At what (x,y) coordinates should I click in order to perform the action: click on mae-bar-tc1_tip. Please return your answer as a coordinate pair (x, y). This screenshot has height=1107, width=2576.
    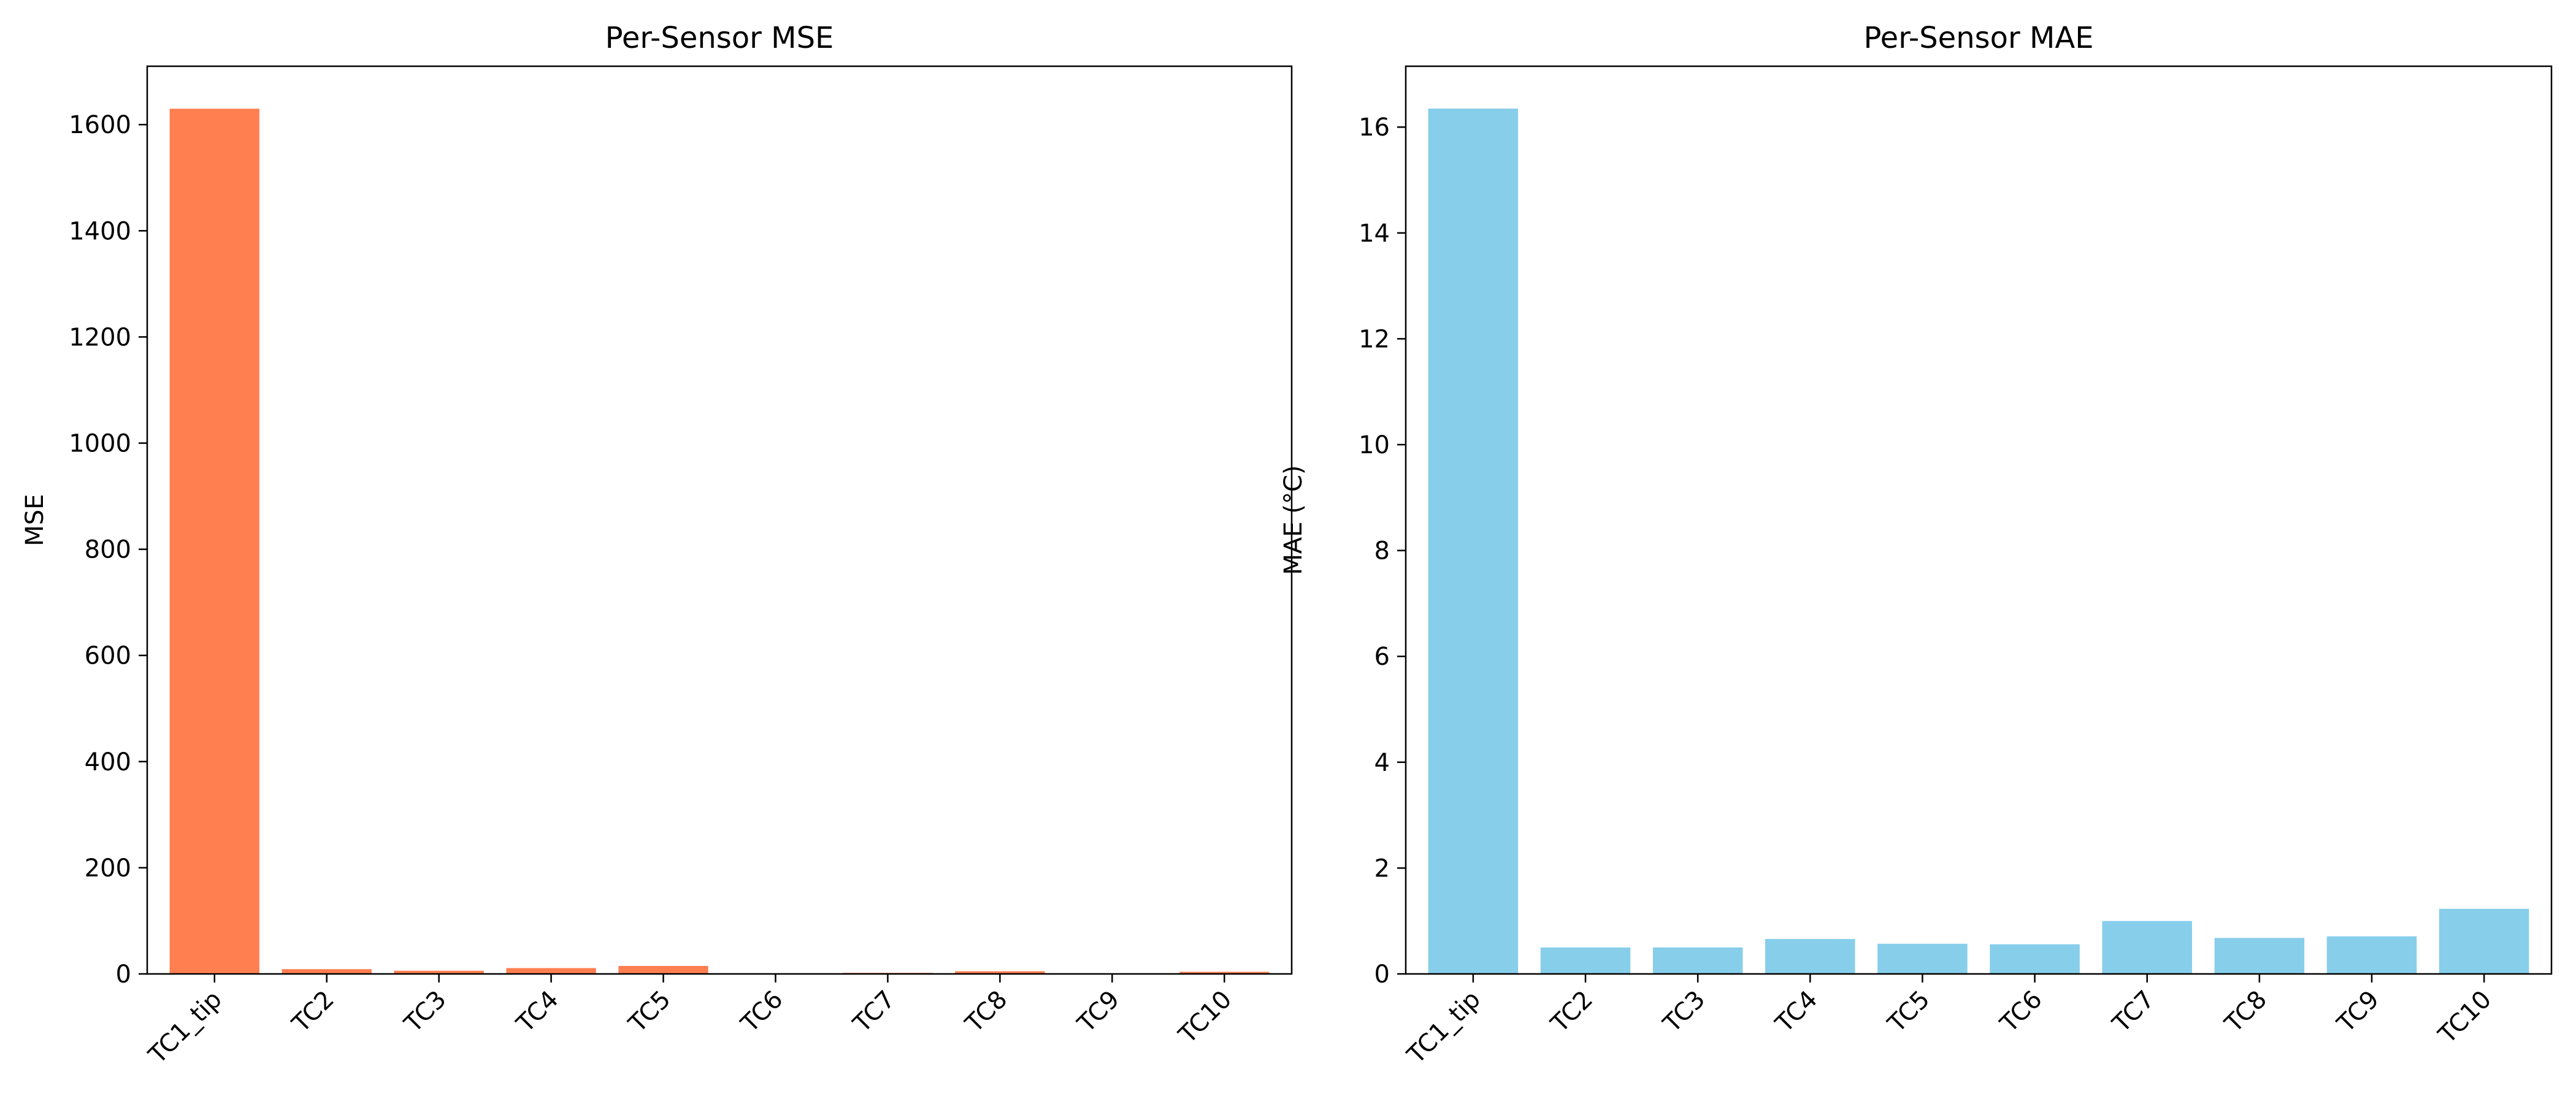
    Looking at the image, I should click on (1473, 541).